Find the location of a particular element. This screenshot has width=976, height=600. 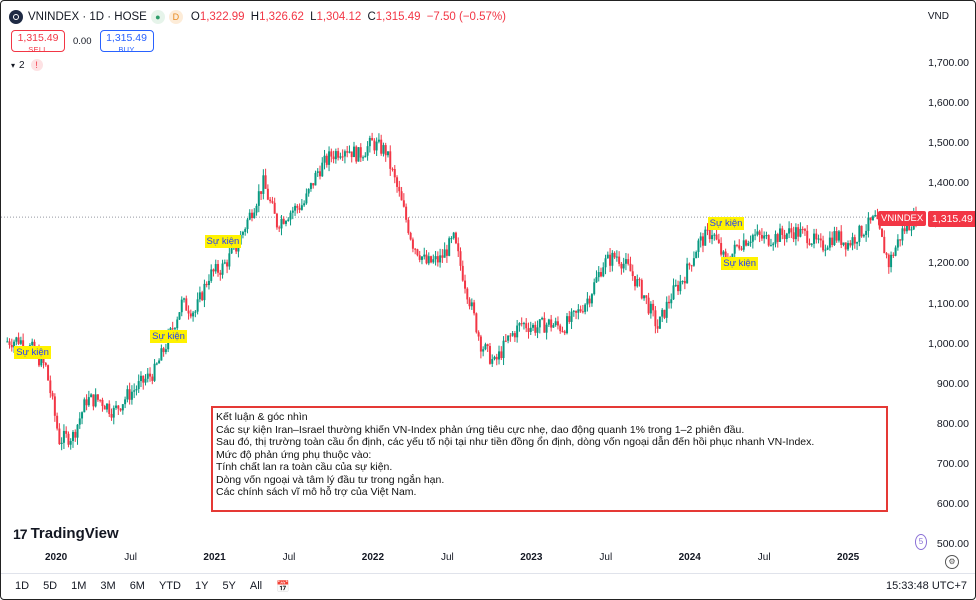

price-tick-label: 1,100.00 is located at coordinates (948, 303).